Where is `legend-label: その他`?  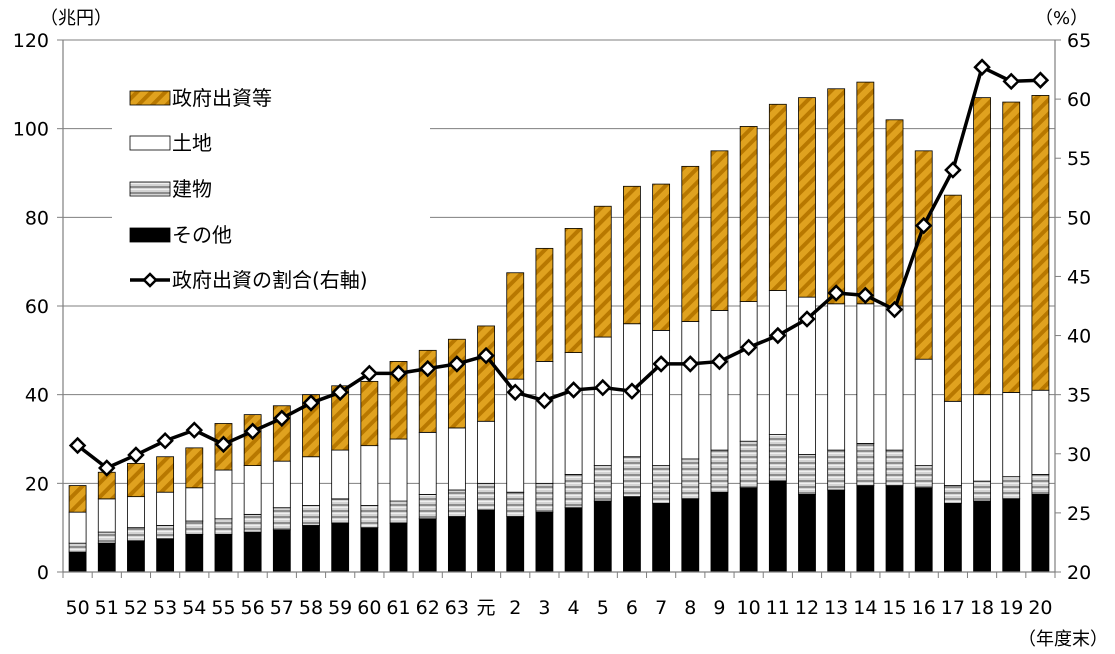
legend-label: その他 is located at coordinates (202, 235).